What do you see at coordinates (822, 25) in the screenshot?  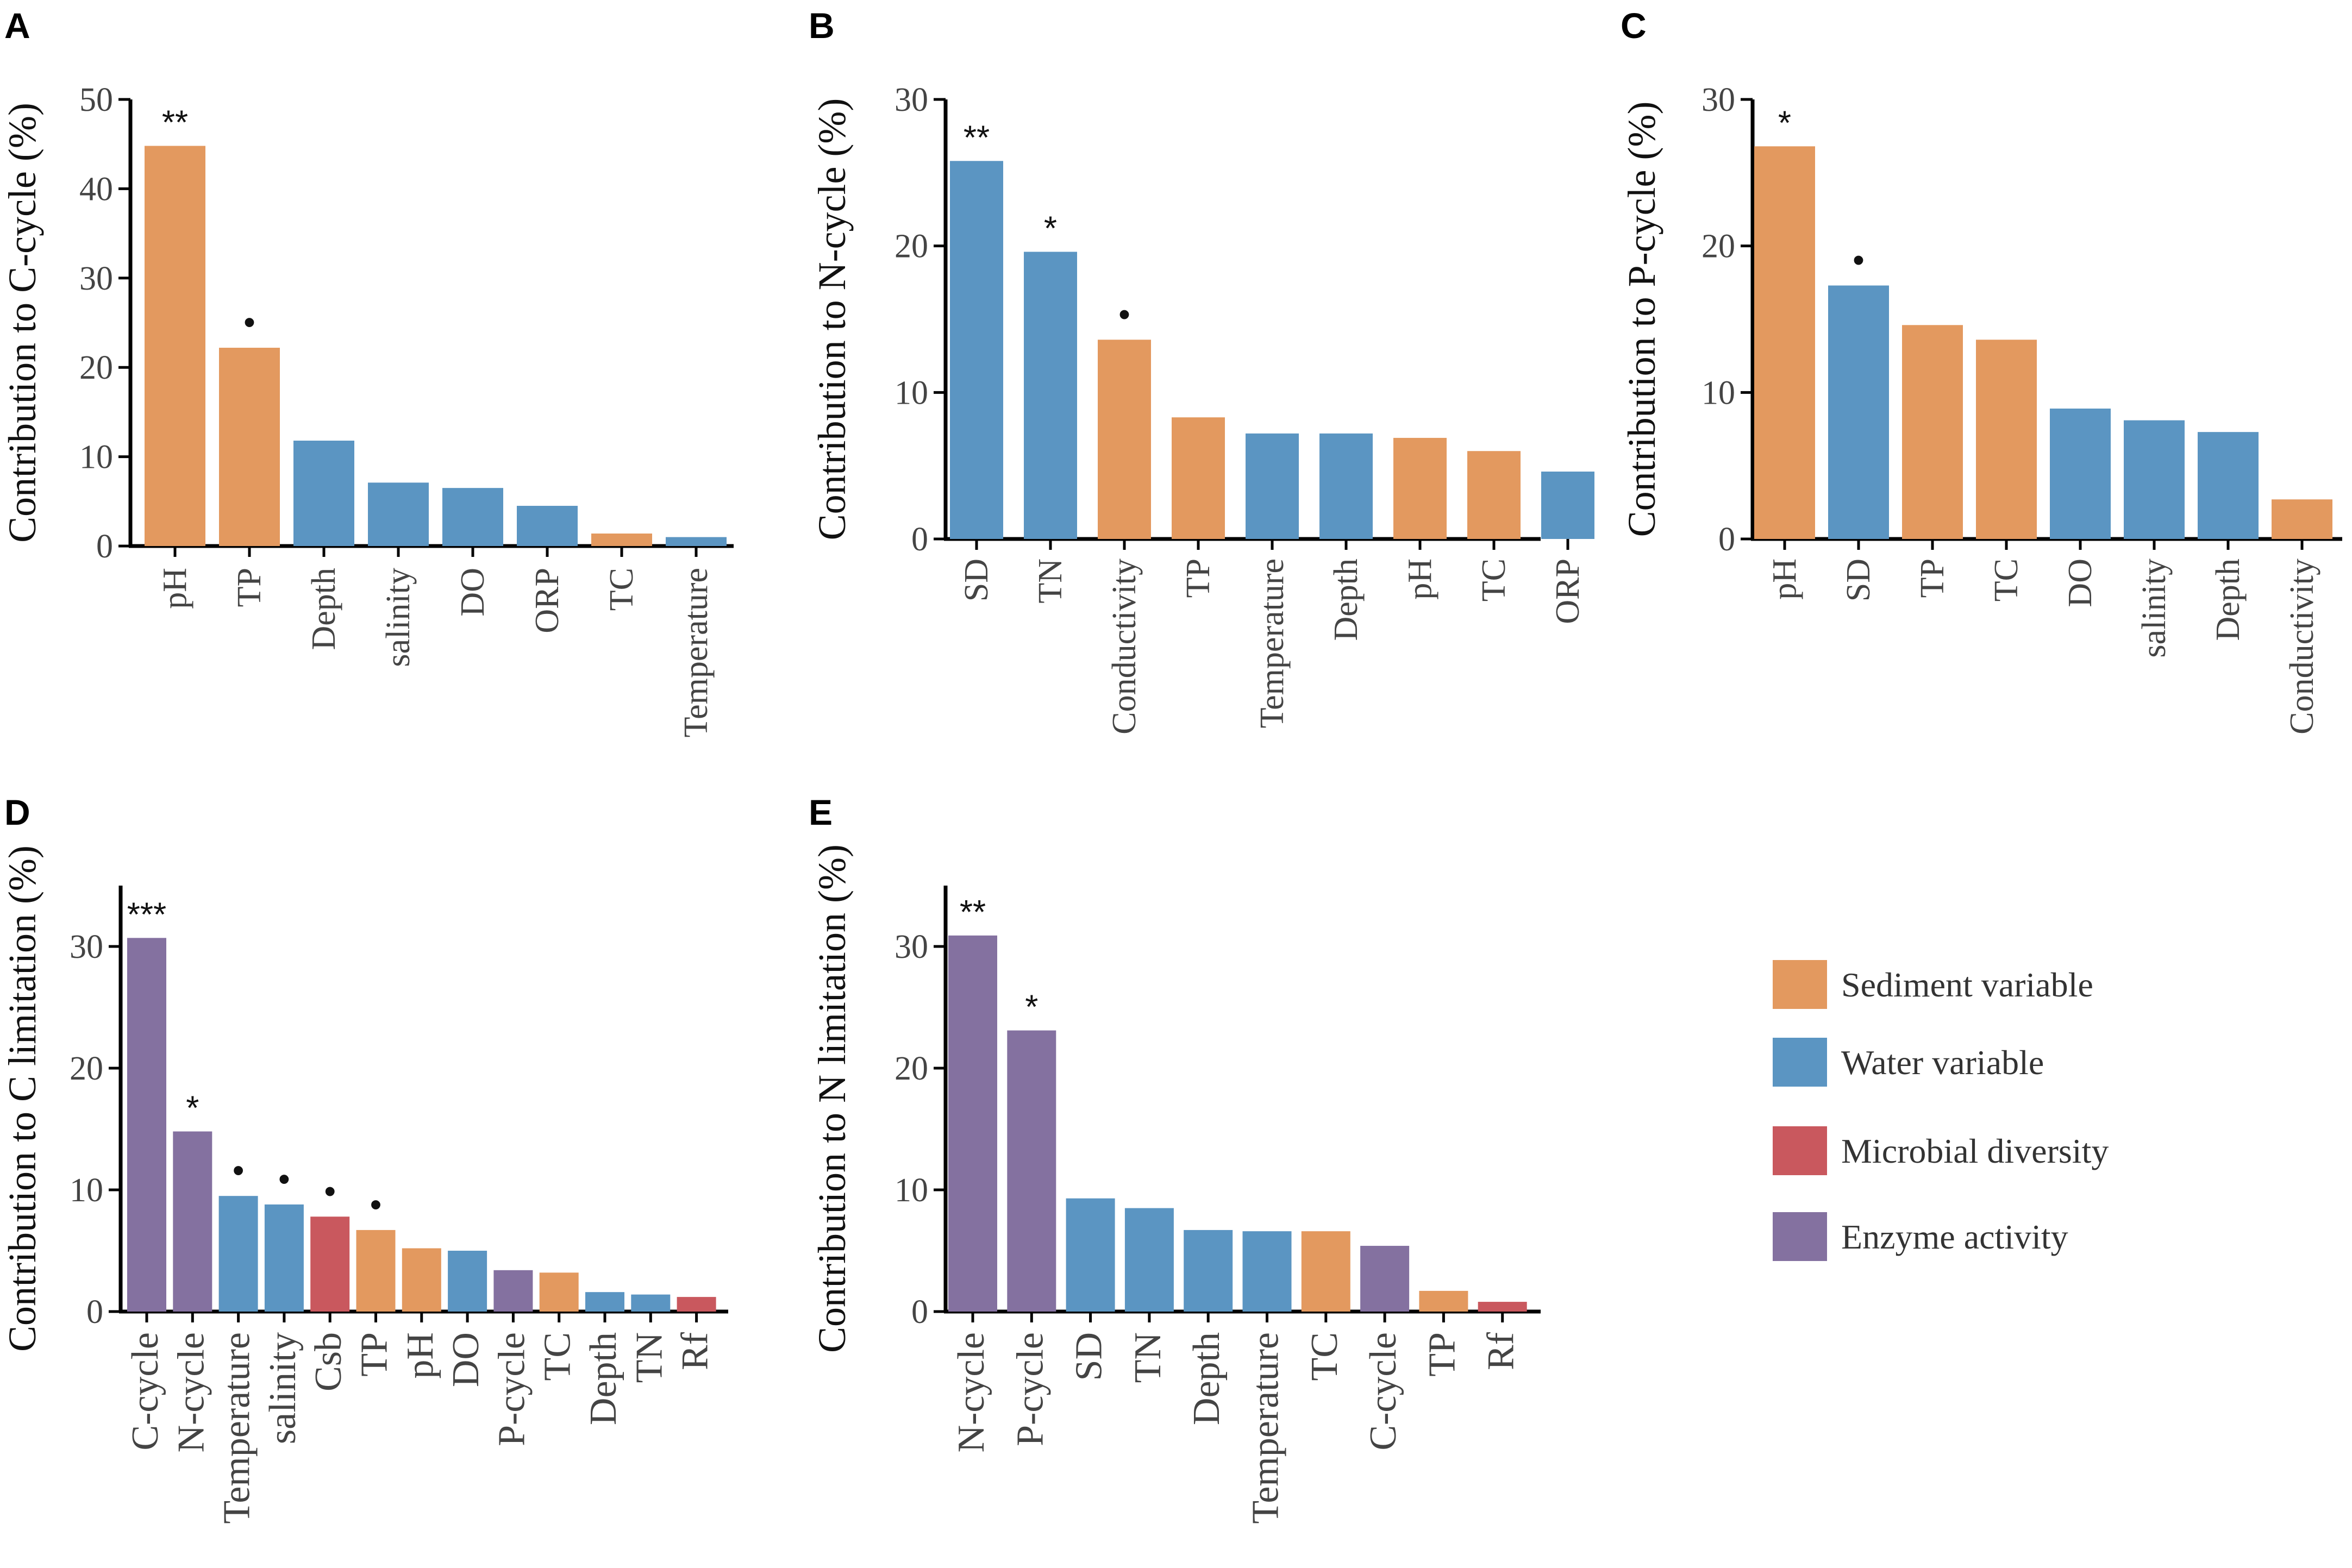 I see `panel-letter: B` at bounding box center [822, 25].